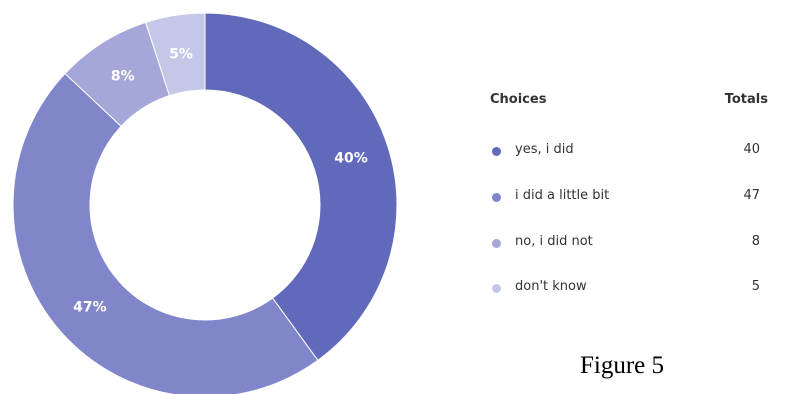 The height and width of the screenshot is (394, 787). Describe the element at coordinates (518, 99) in the screenshot. I see `legend-header-choices: Choices` at that location.